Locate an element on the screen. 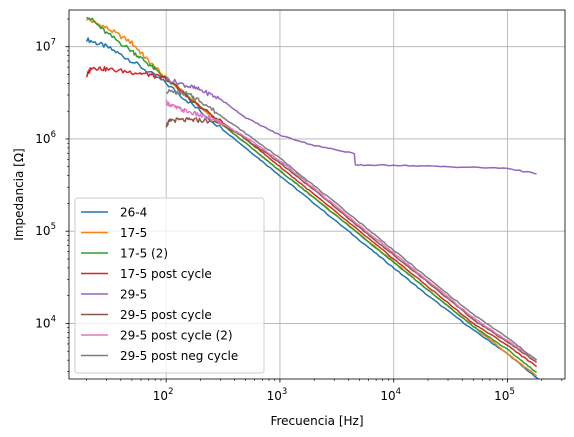 Image resolution: width=574 pixels, height=437 pixels. legend-label: 29-5 post cycle is located at coordinates (166, 315).